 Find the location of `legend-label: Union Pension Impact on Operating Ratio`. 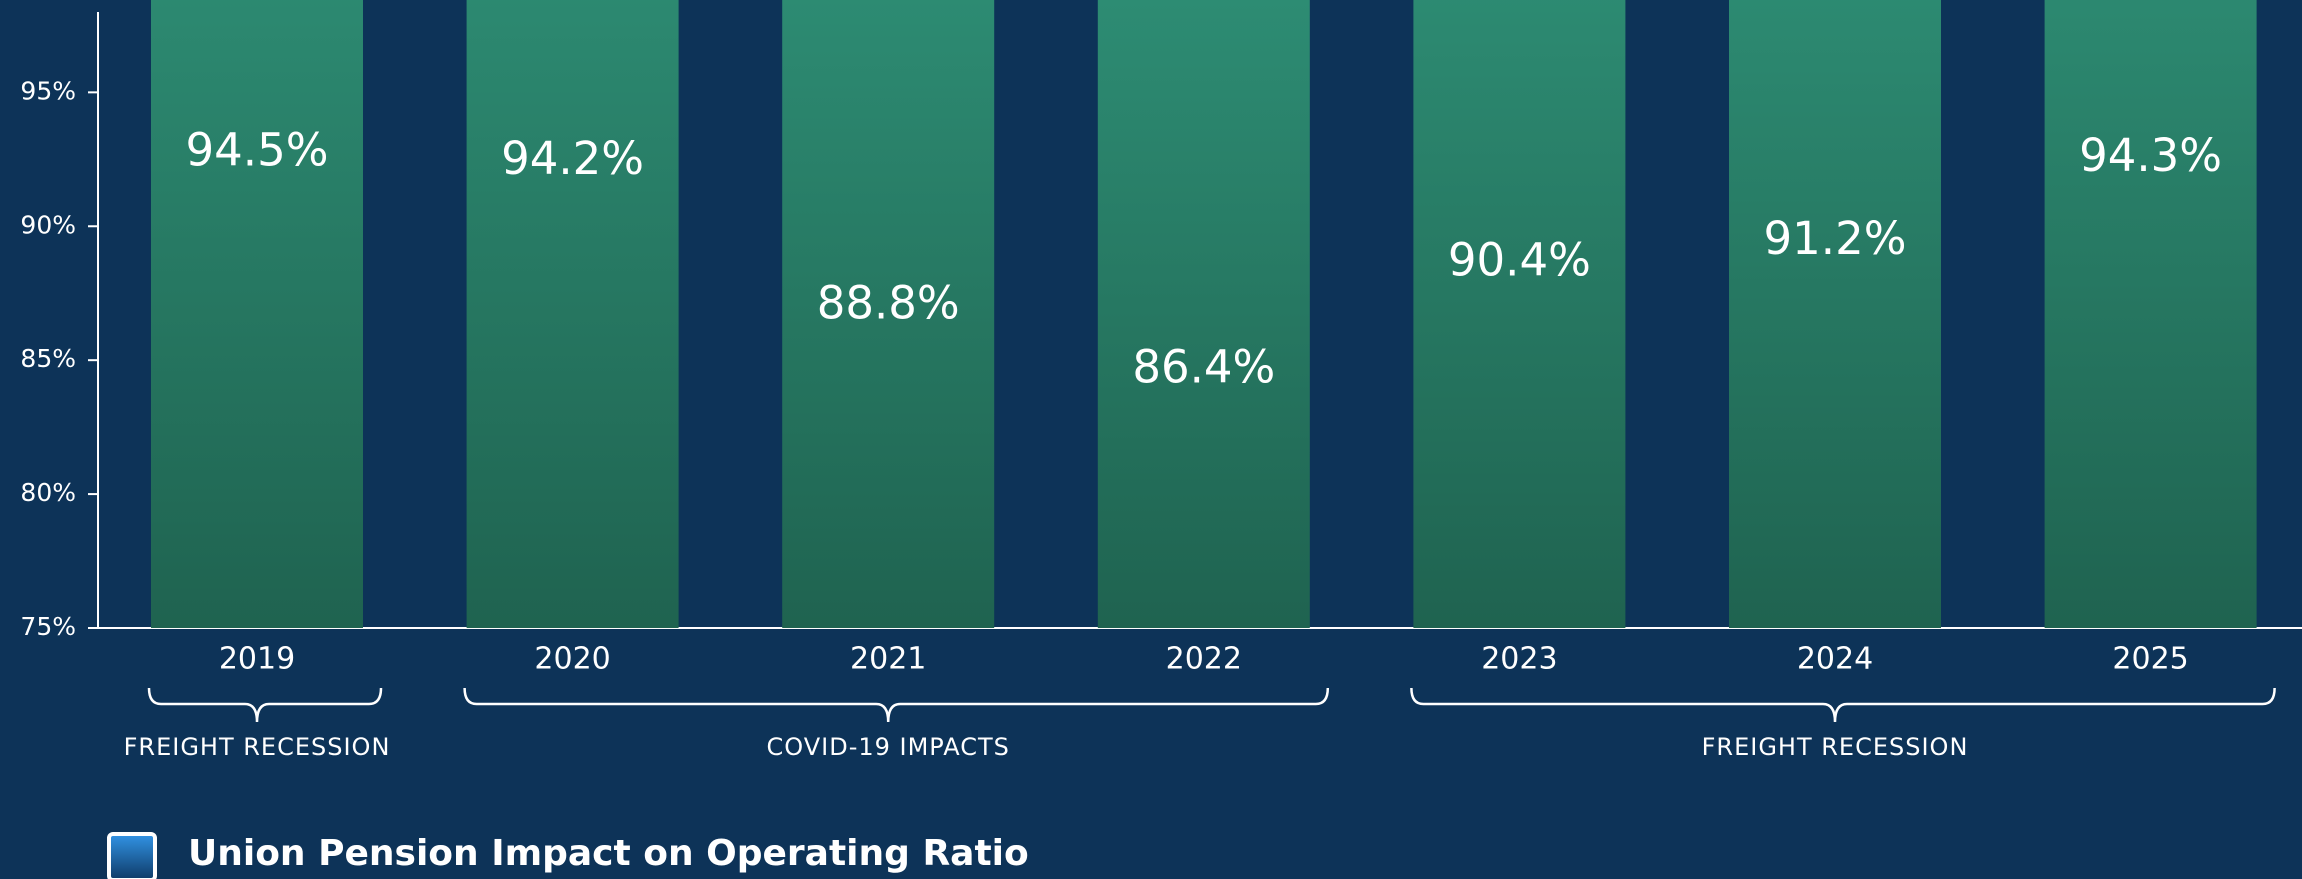

legend-label: Union Pension Impact on Operating Ratio is located at coordinates (608, 853).